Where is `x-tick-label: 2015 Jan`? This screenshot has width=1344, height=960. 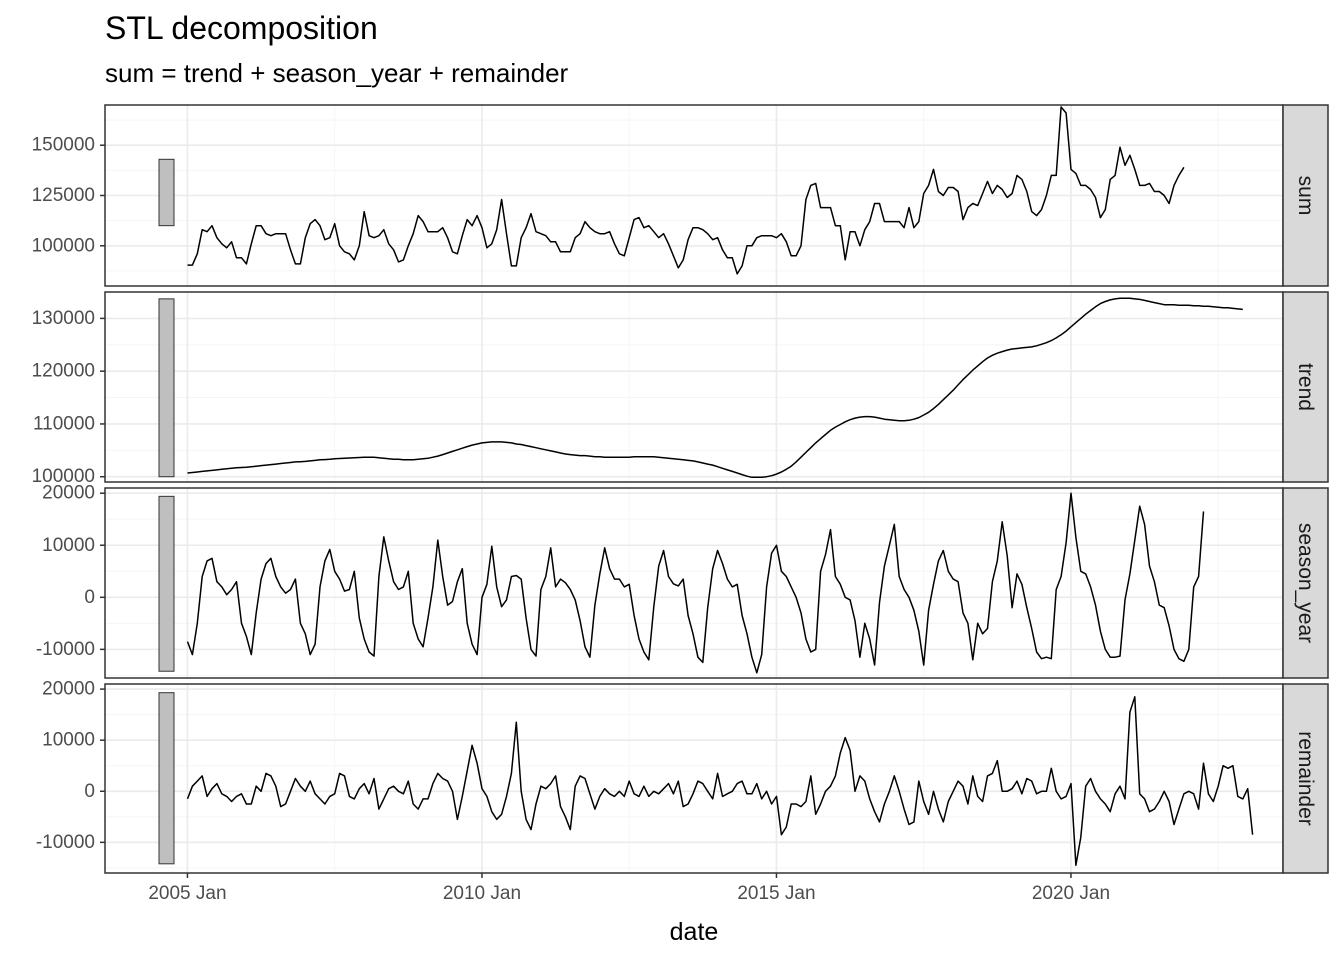 x-tick-label: 2015 Jan is located at coordinates (776, 893).